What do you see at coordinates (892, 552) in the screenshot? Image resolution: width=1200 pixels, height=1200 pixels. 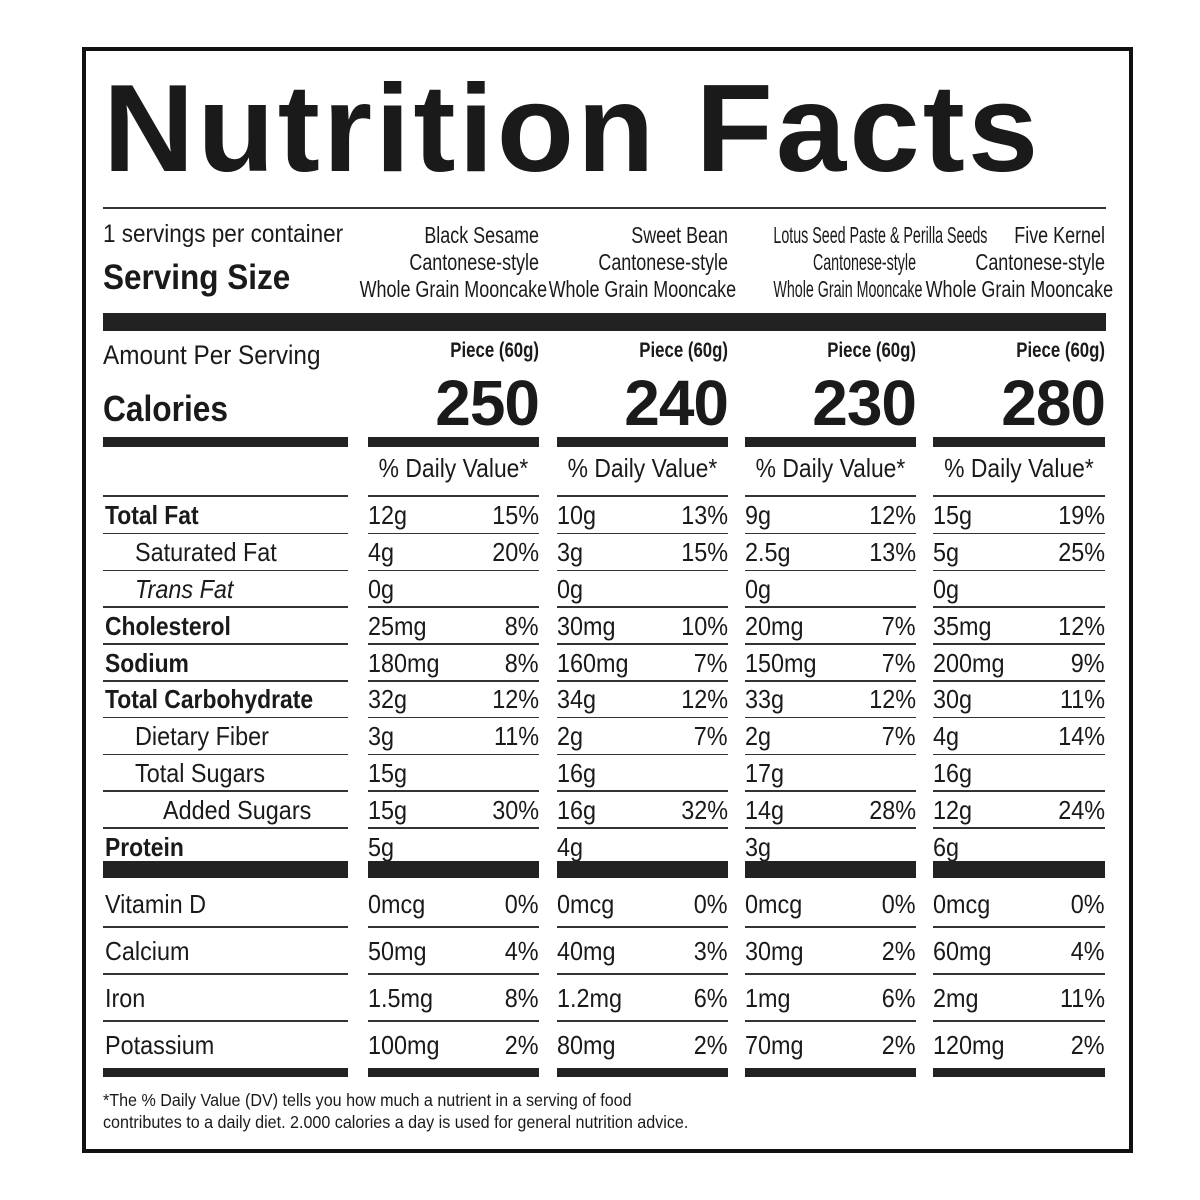 I see `daily-value-percent-text: 13%` at bounding box center [892, 552].